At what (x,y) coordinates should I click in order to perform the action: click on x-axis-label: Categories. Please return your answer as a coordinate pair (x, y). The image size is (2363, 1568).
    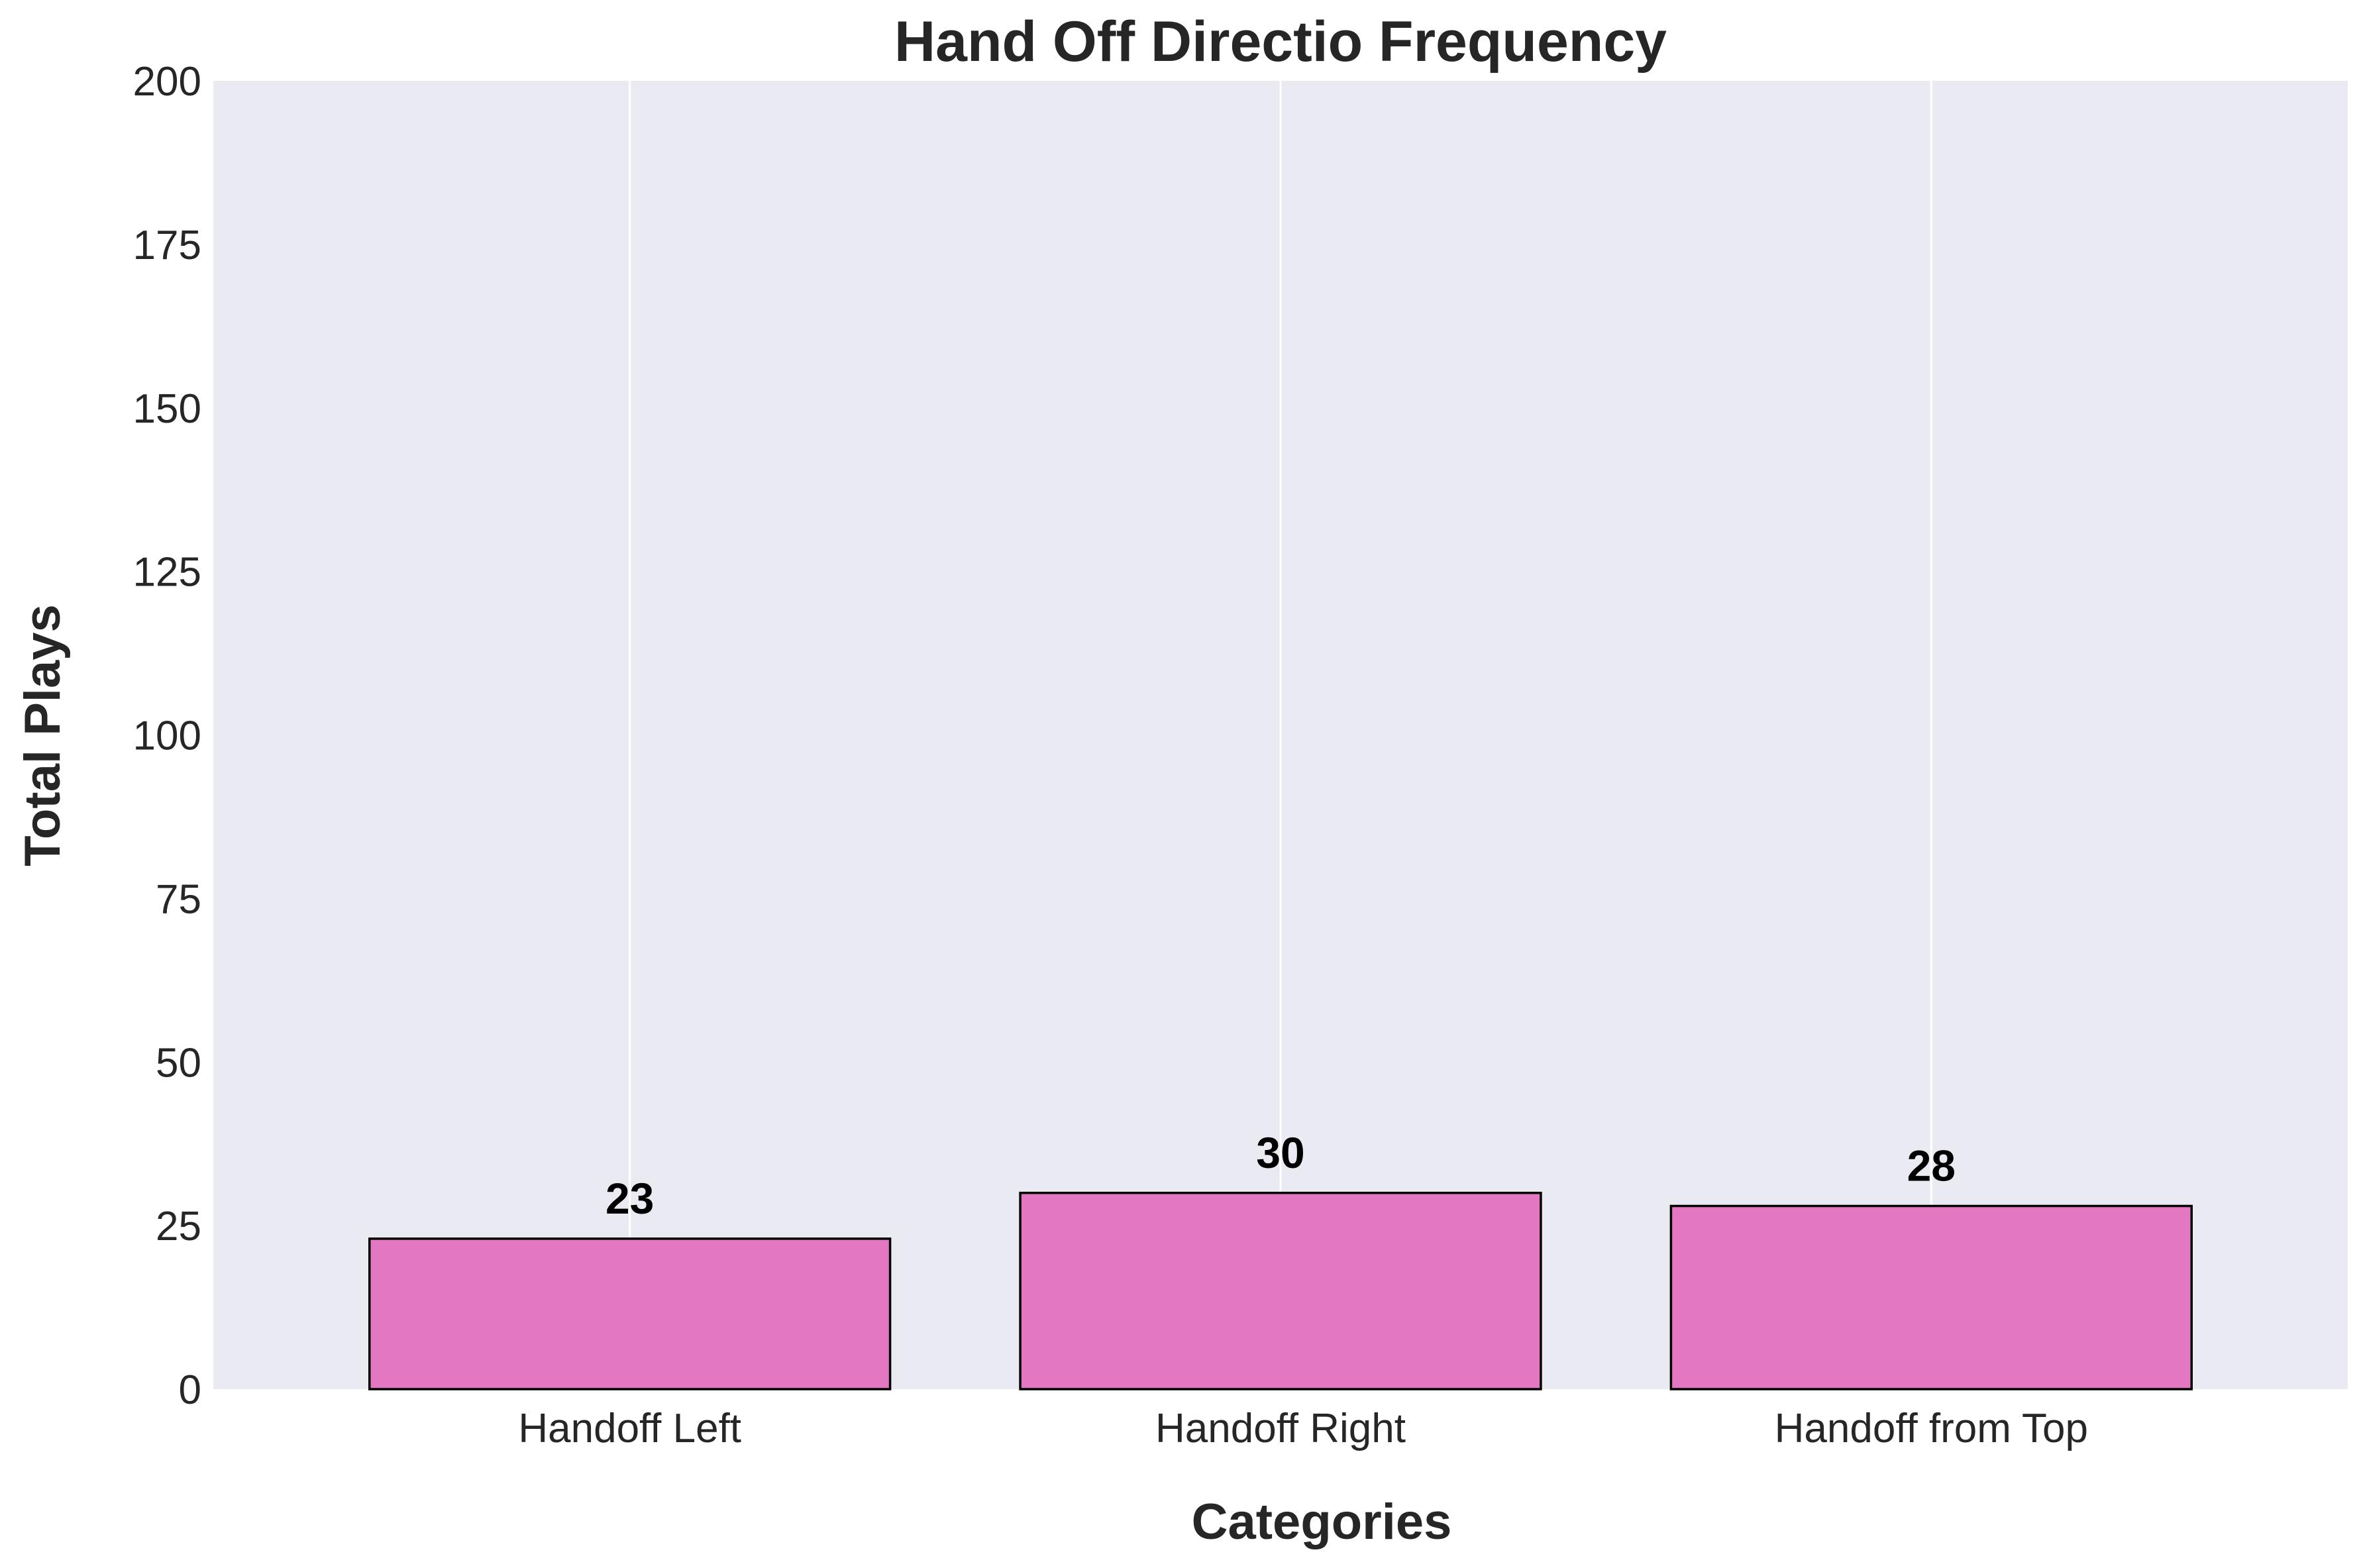
    Looking at the image, I should click on (1322, 1522).